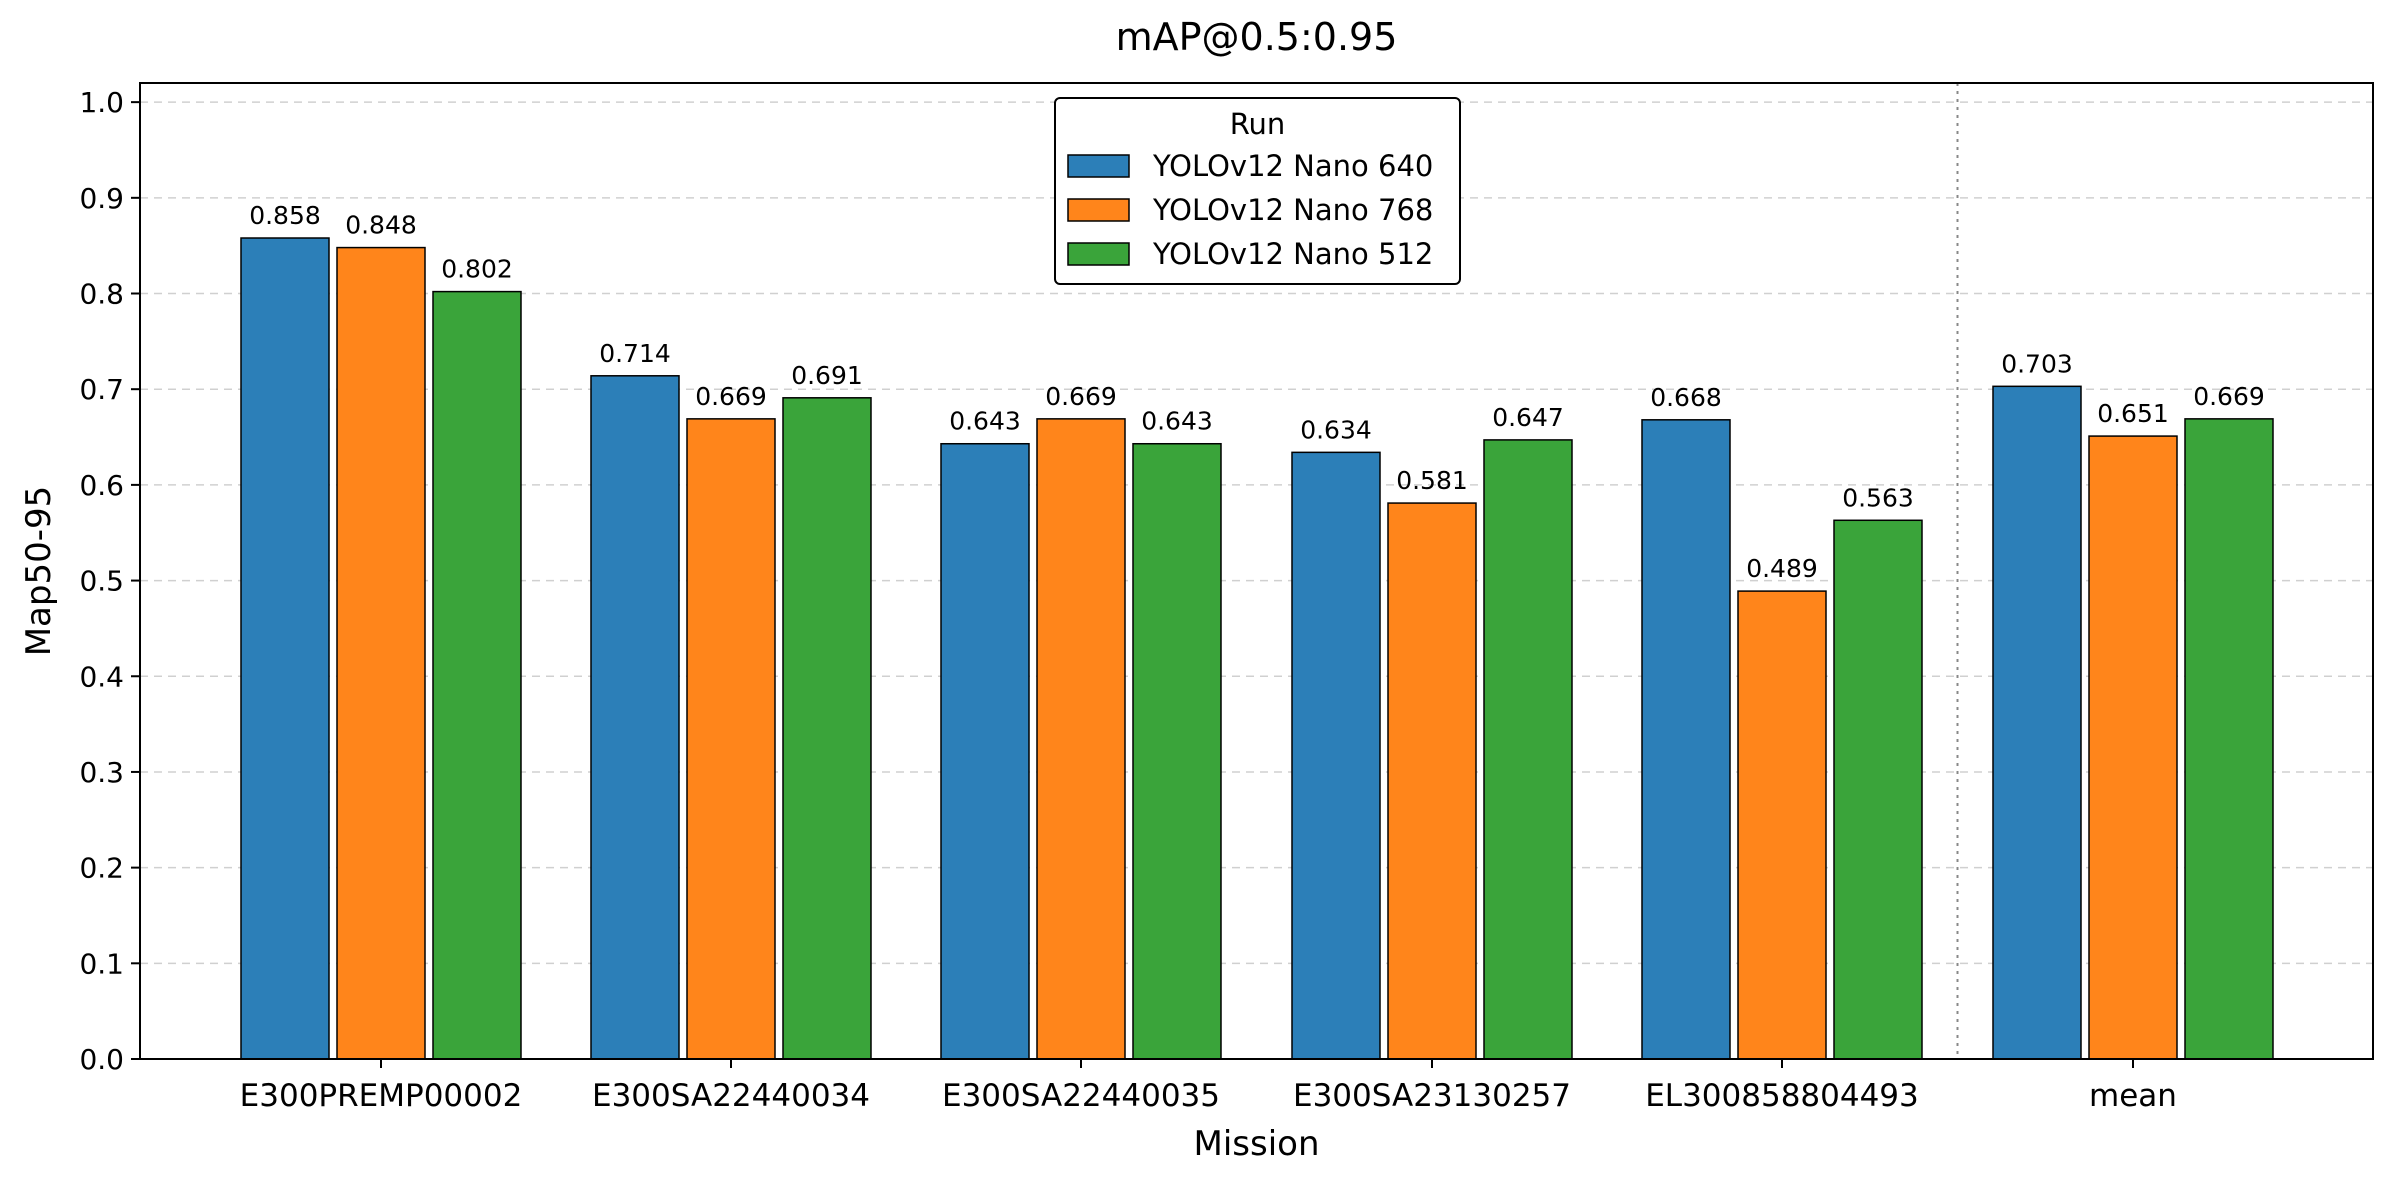  Describe the element at coordinates (101, 485) in the screenshot. I see `y-tick-label: 0.6` at that location.